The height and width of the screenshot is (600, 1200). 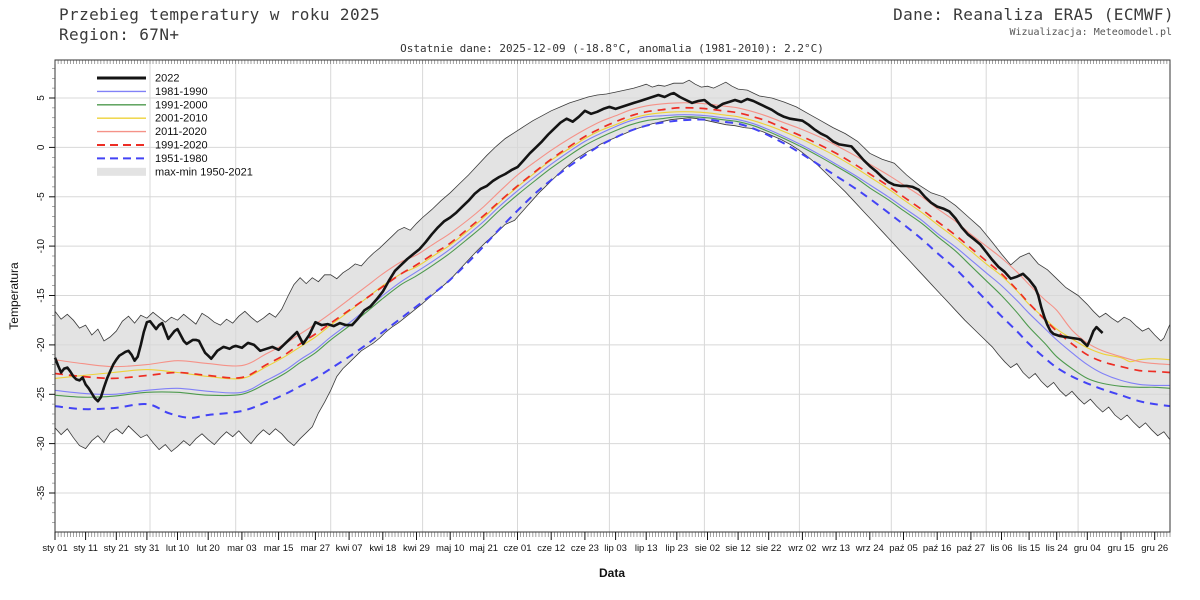 I want to click on legend-item-label: 1991-2020, so click(x=181, y=146).